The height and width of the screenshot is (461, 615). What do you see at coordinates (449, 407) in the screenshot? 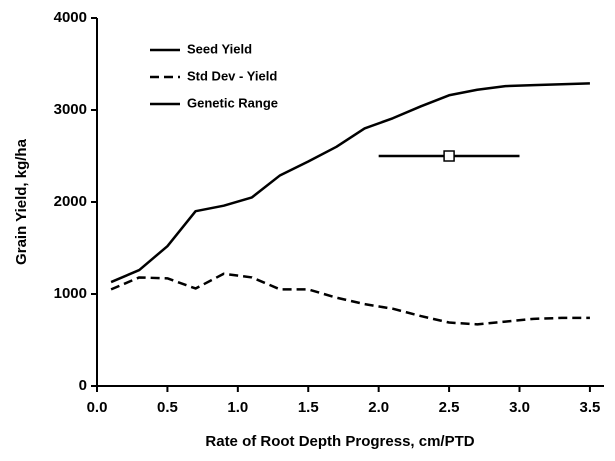
I see `x-tick-label: 2.5` at bounding box center [449, 407].